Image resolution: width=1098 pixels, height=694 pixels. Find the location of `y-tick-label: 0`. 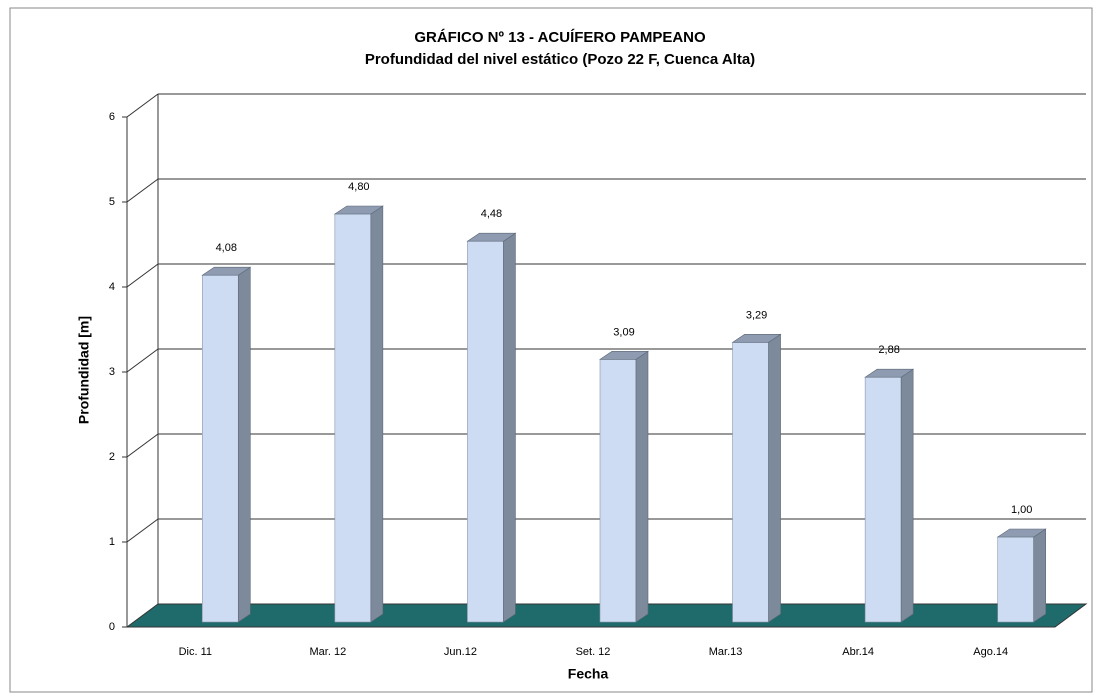

y-tick-label: 0 is located at coordinates (112, 627).